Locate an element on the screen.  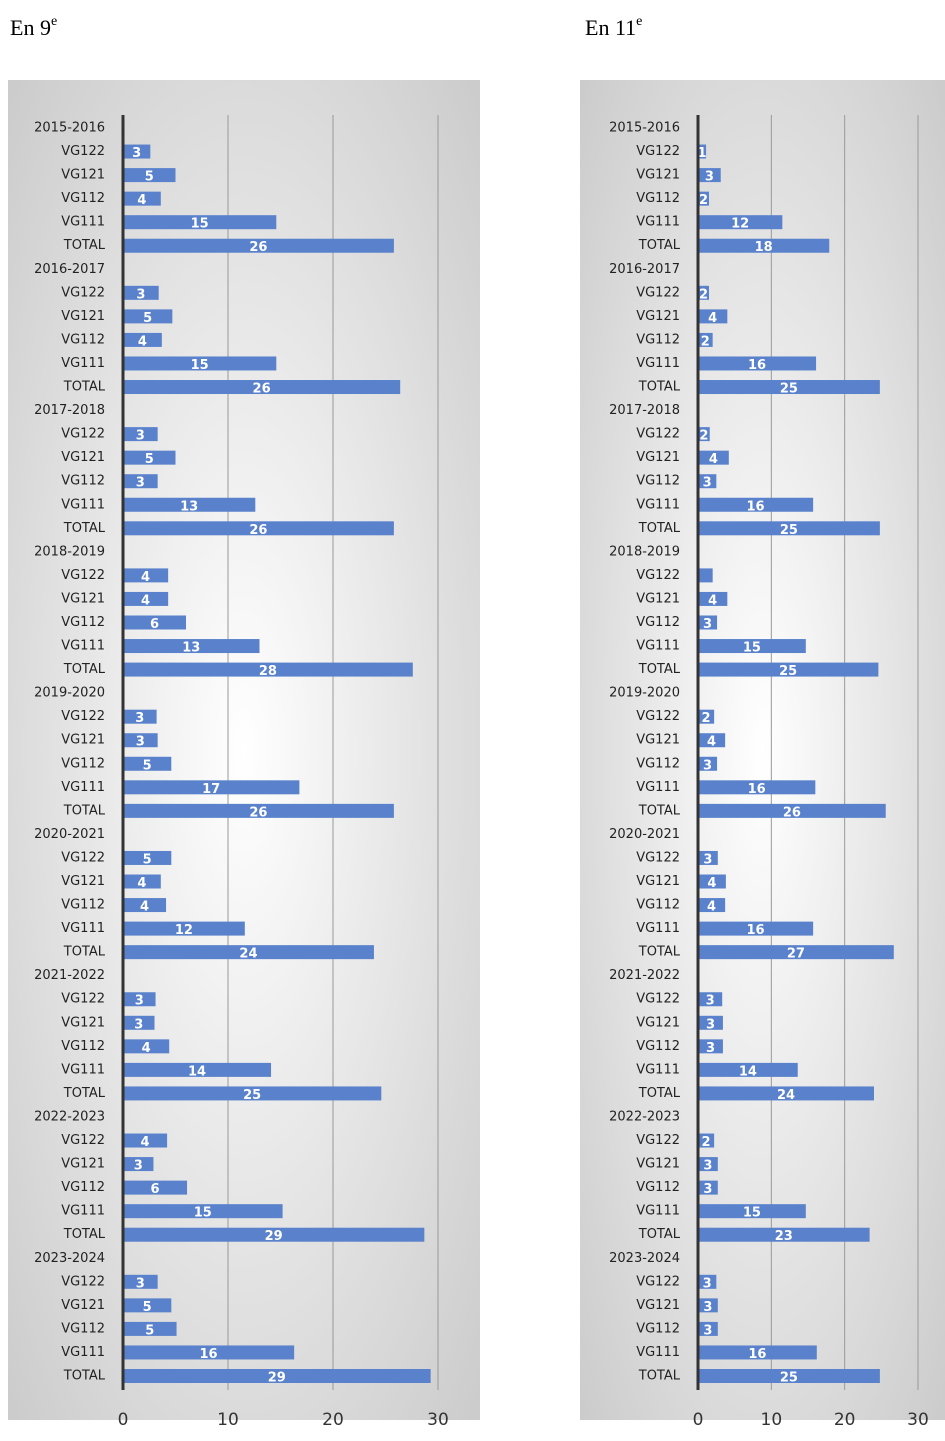
value-label: 15 is located at coordinates (200, 365).